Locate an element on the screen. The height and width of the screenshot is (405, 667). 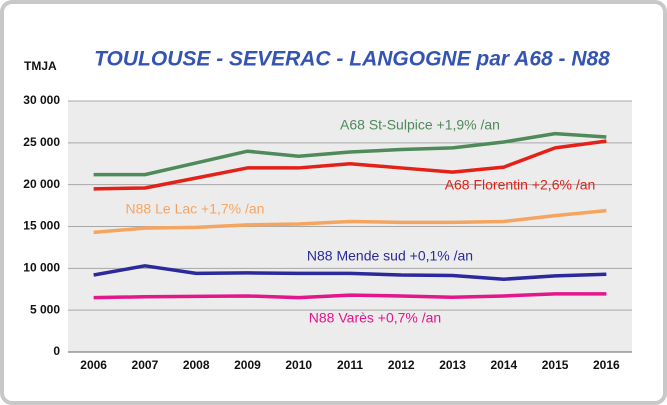
x-tick-label: 2009 is located at coordinates (247, 365).